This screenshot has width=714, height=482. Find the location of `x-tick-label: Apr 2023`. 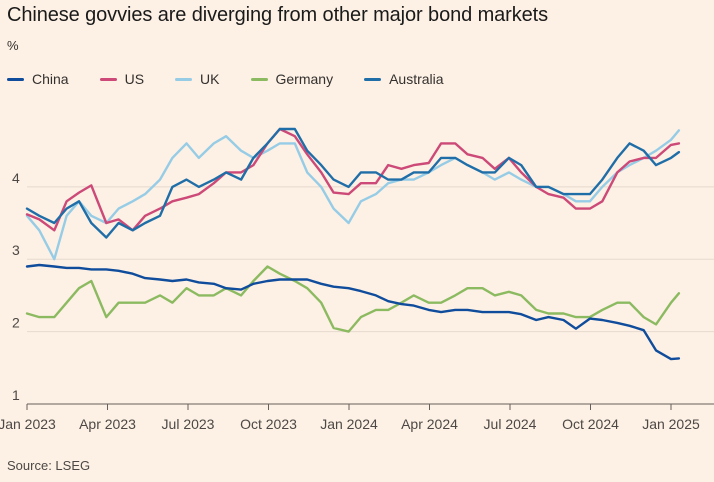

x-tick-label: Apr 2023 is located at coordinates (107, 424).